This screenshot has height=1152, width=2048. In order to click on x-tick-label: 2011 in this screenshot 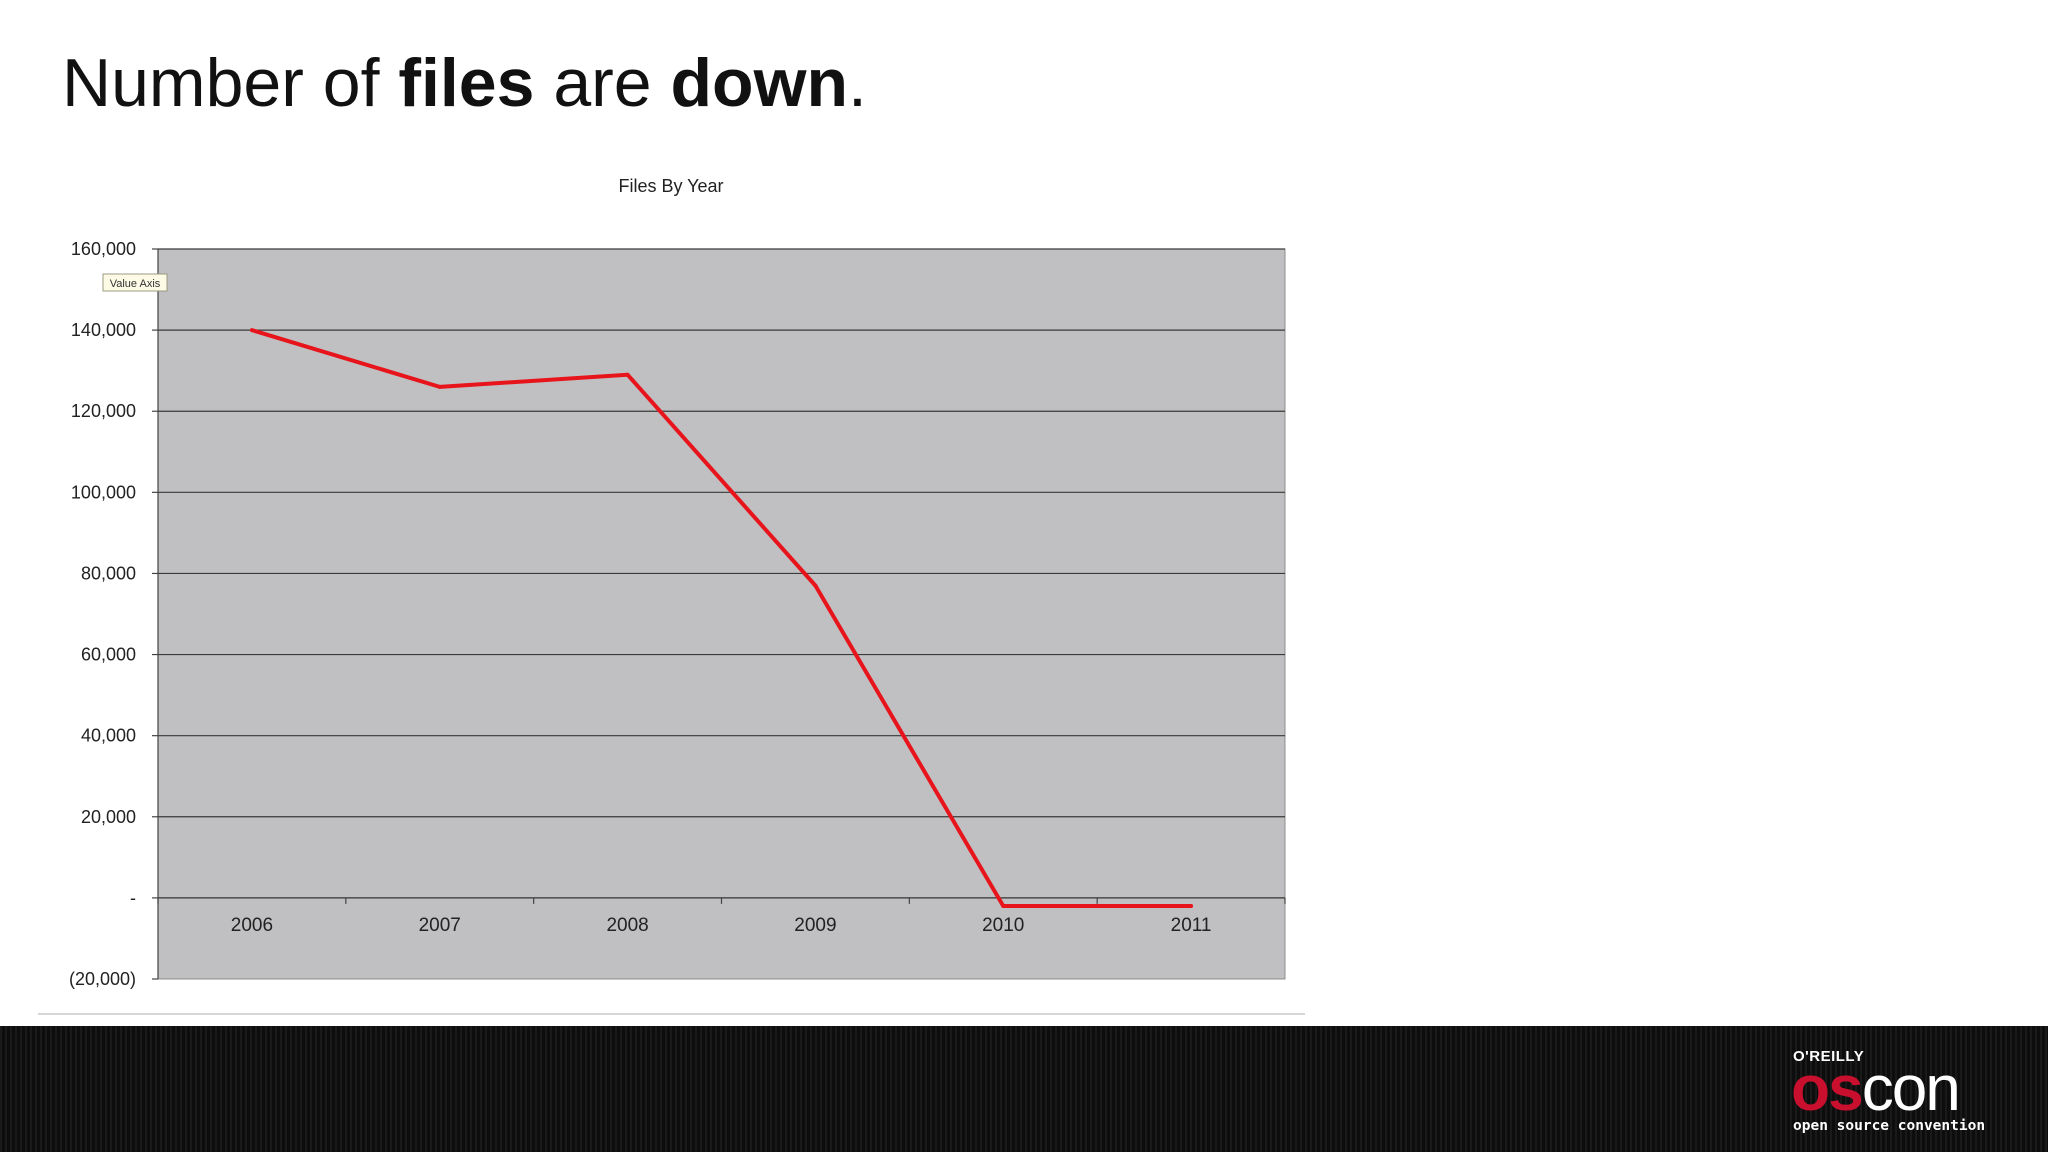, I will do `click(1191, 925)`.